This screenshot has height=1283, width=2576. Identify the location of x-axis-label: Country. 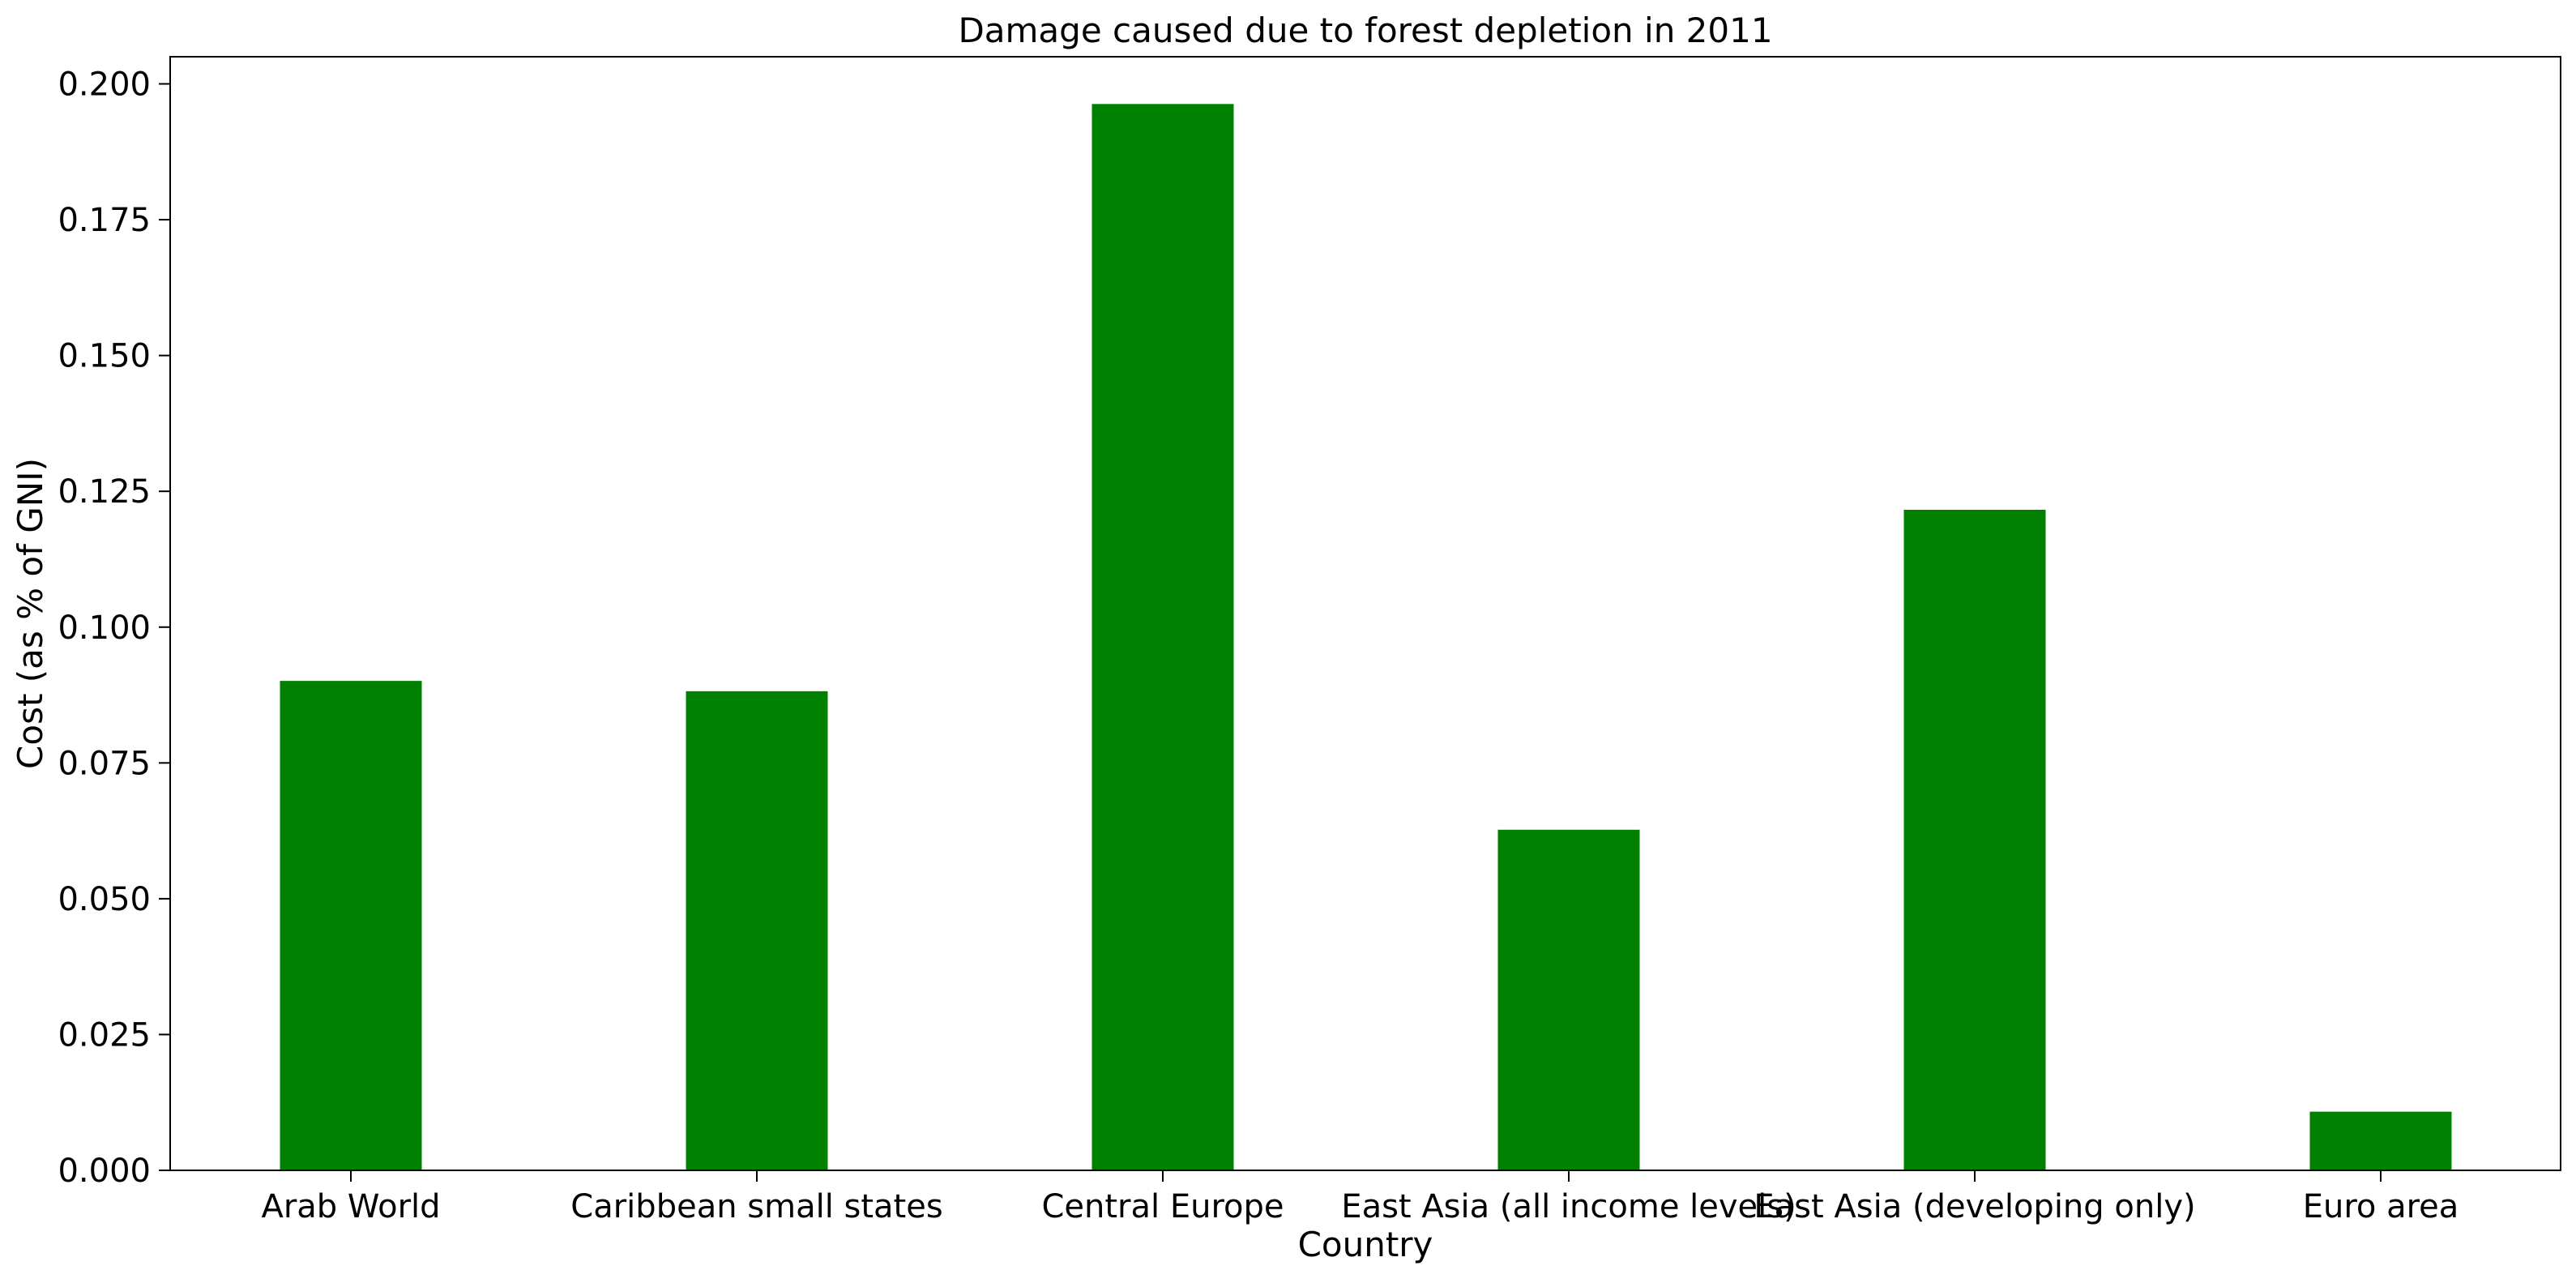
(1365, 1244).